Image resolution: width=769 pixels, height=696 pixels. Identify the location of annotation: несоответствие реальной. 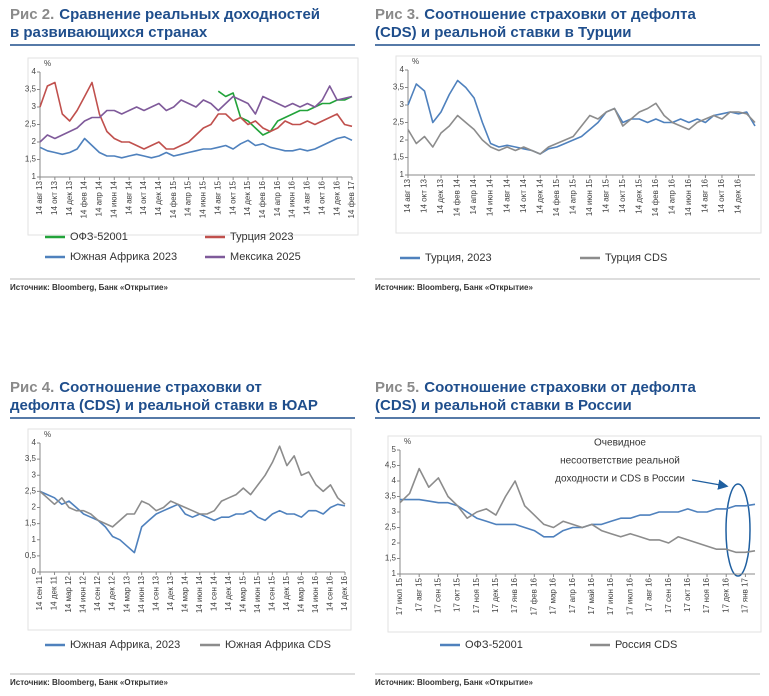
(620, 461).